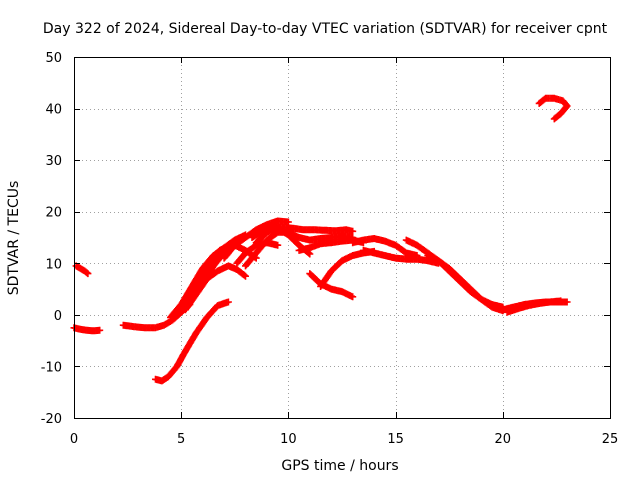 The width and height of the screenshot is (640, 480). What do you see at coordinates (58, 316) in the screenshot?
I see `y-tick-label: 0` at bounding box center [58, 316].